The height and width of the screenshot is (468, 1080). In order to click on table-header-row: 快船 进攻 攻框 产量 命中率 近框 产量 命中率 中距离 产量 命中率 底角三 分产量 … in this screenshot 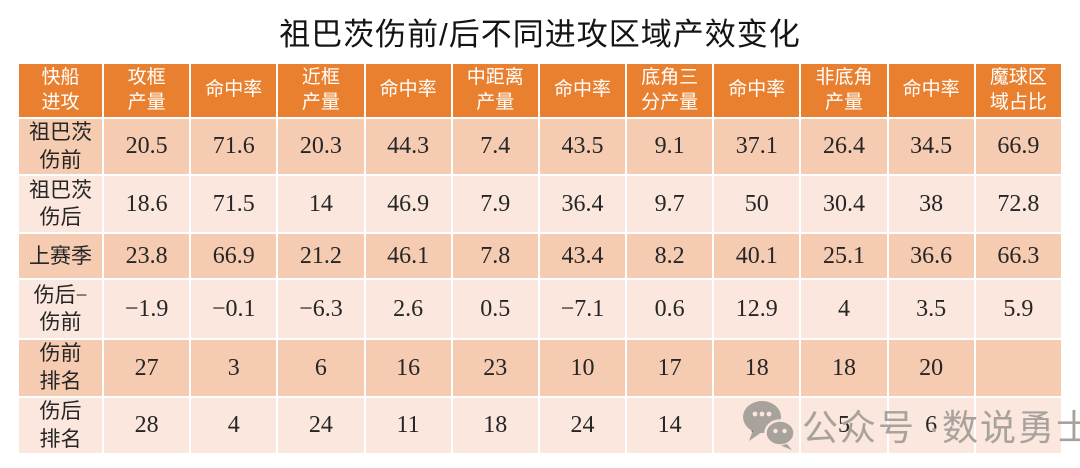, I will do `click(540, 90)`.